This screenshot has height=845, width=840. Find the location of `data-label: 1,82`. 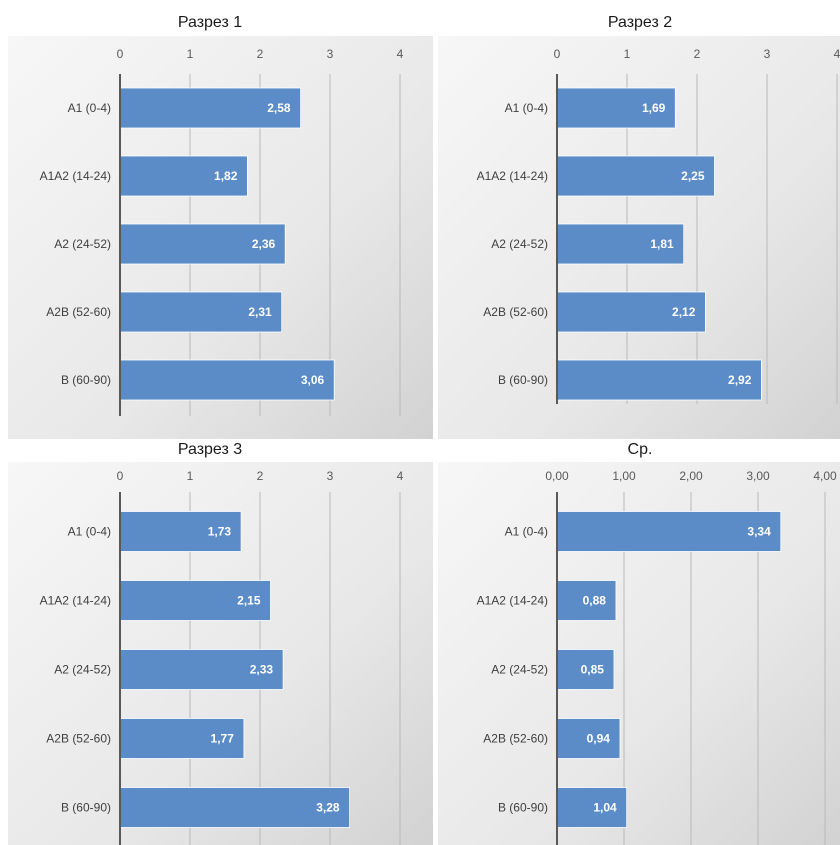

data-label: 1,82 is located at coordinates (226, 176).